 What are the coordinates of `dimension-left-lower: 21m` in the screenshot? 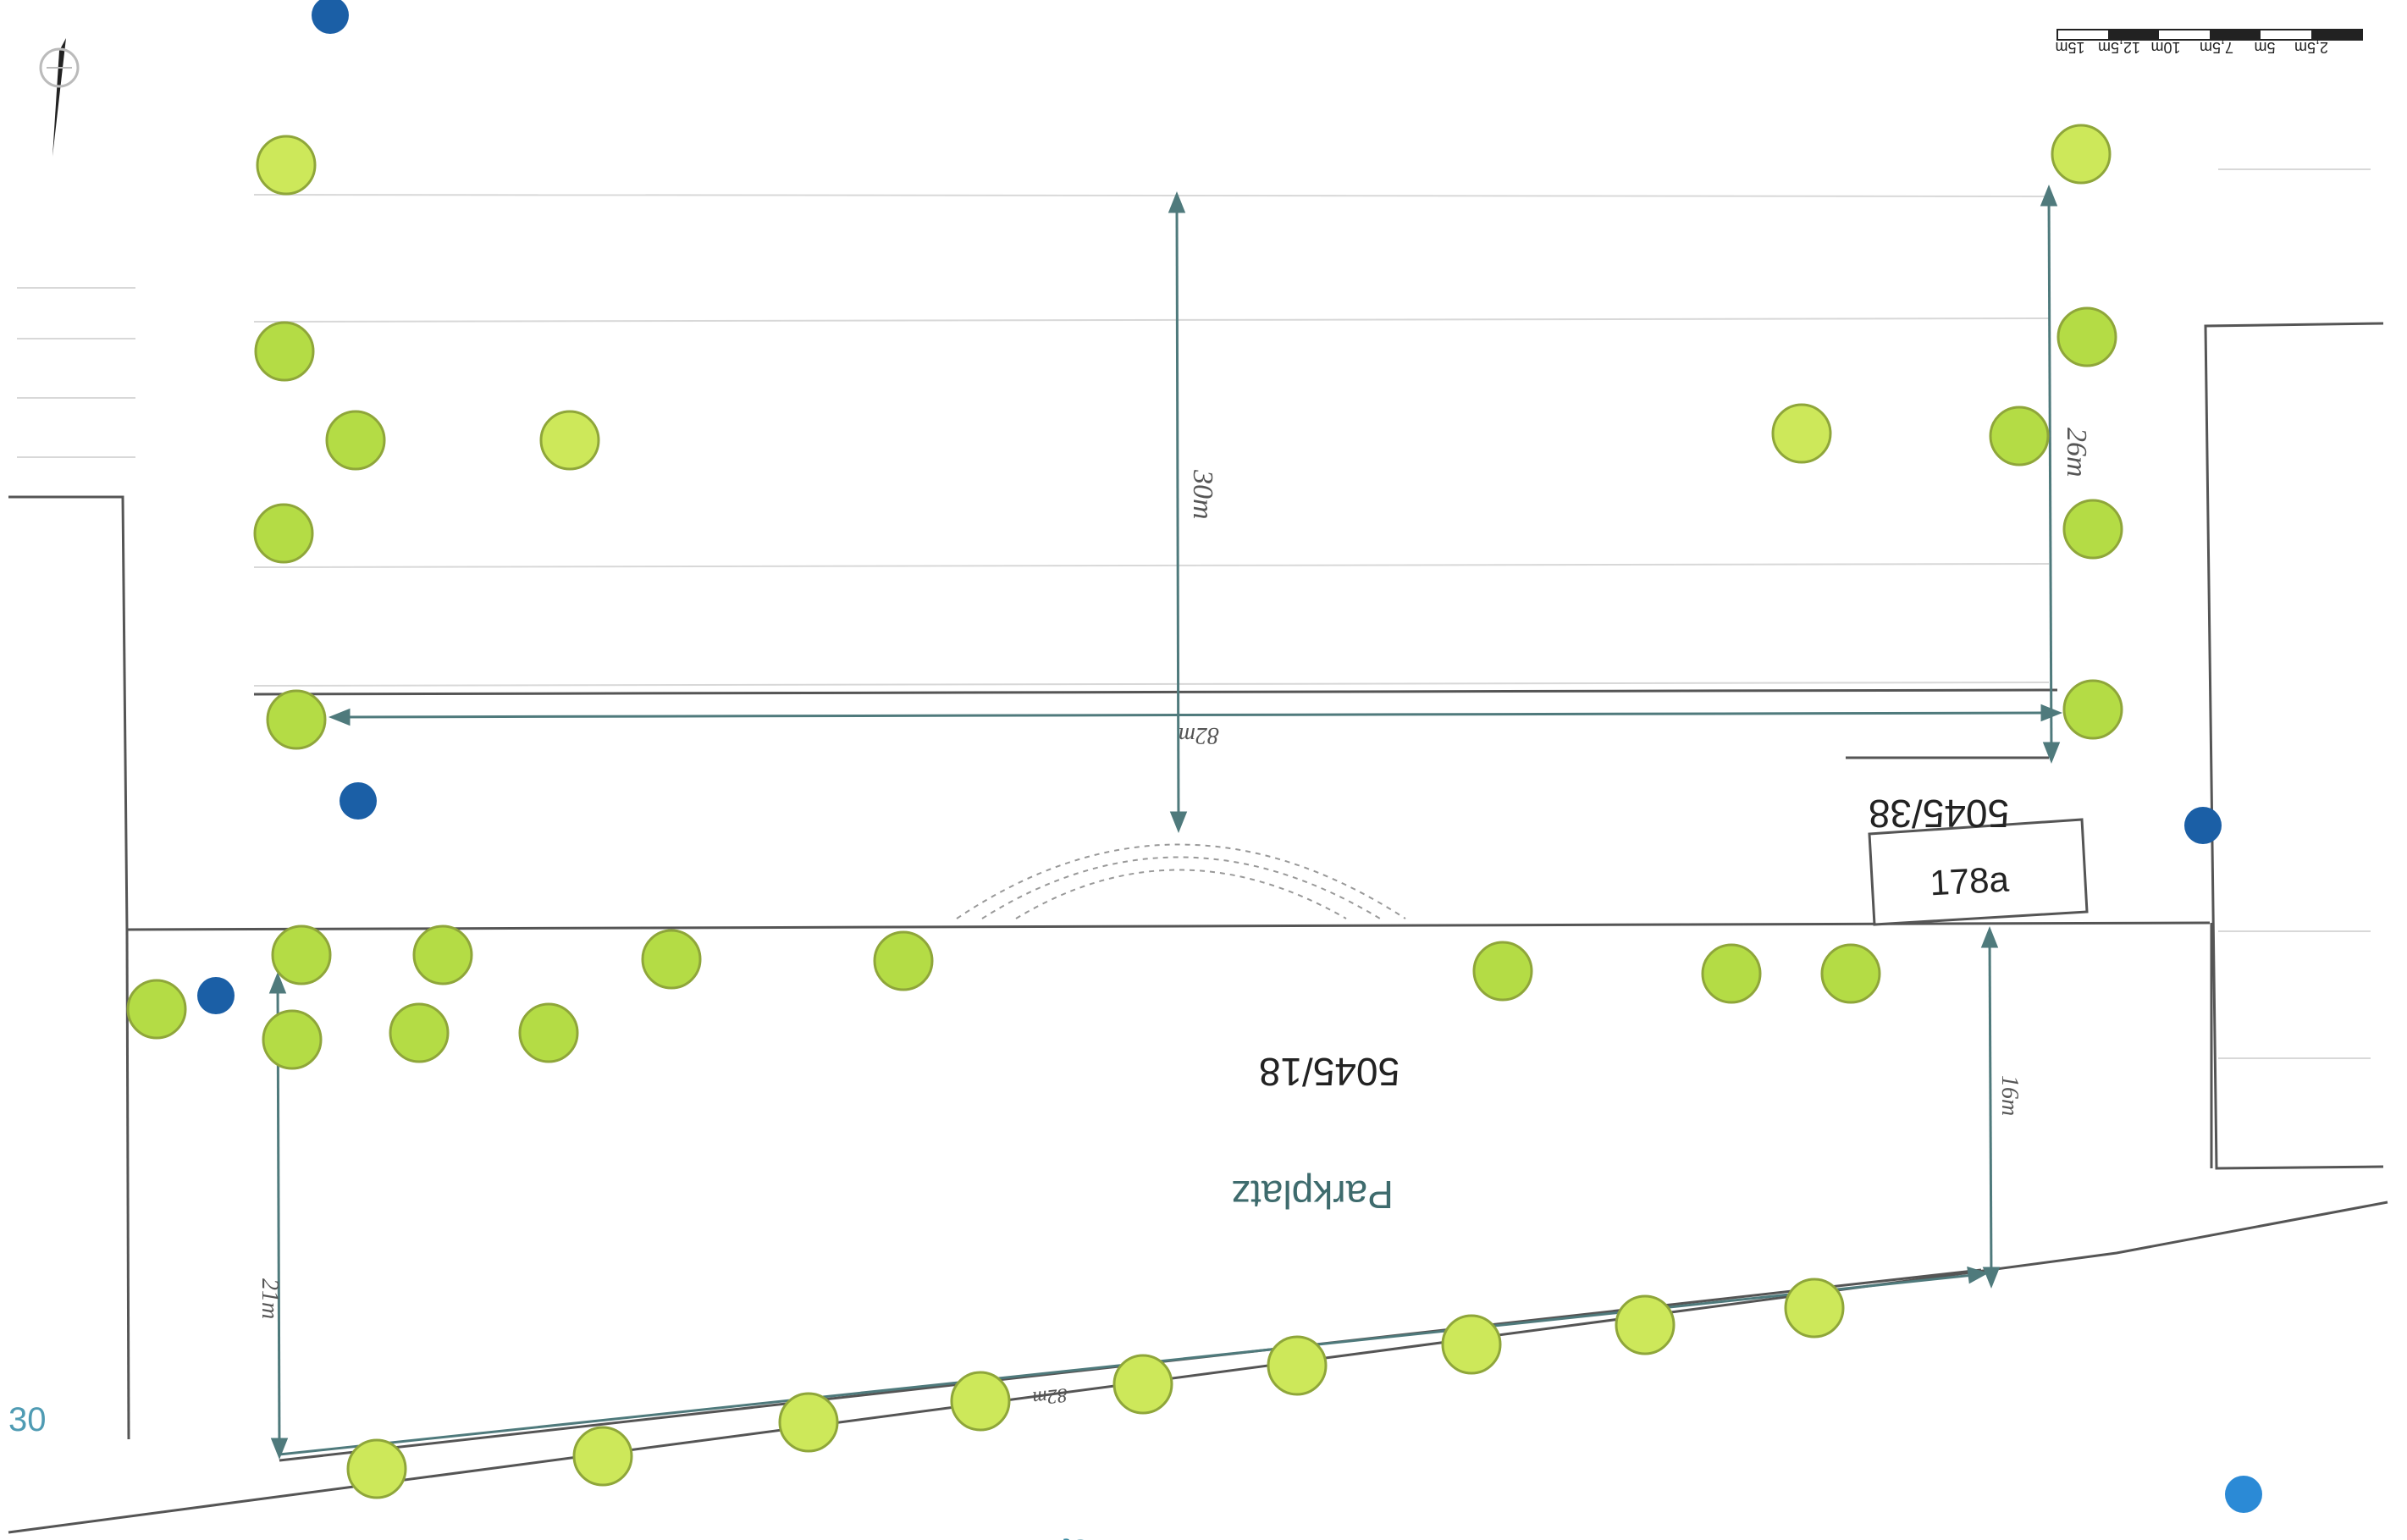 It's located at (270, 1298).